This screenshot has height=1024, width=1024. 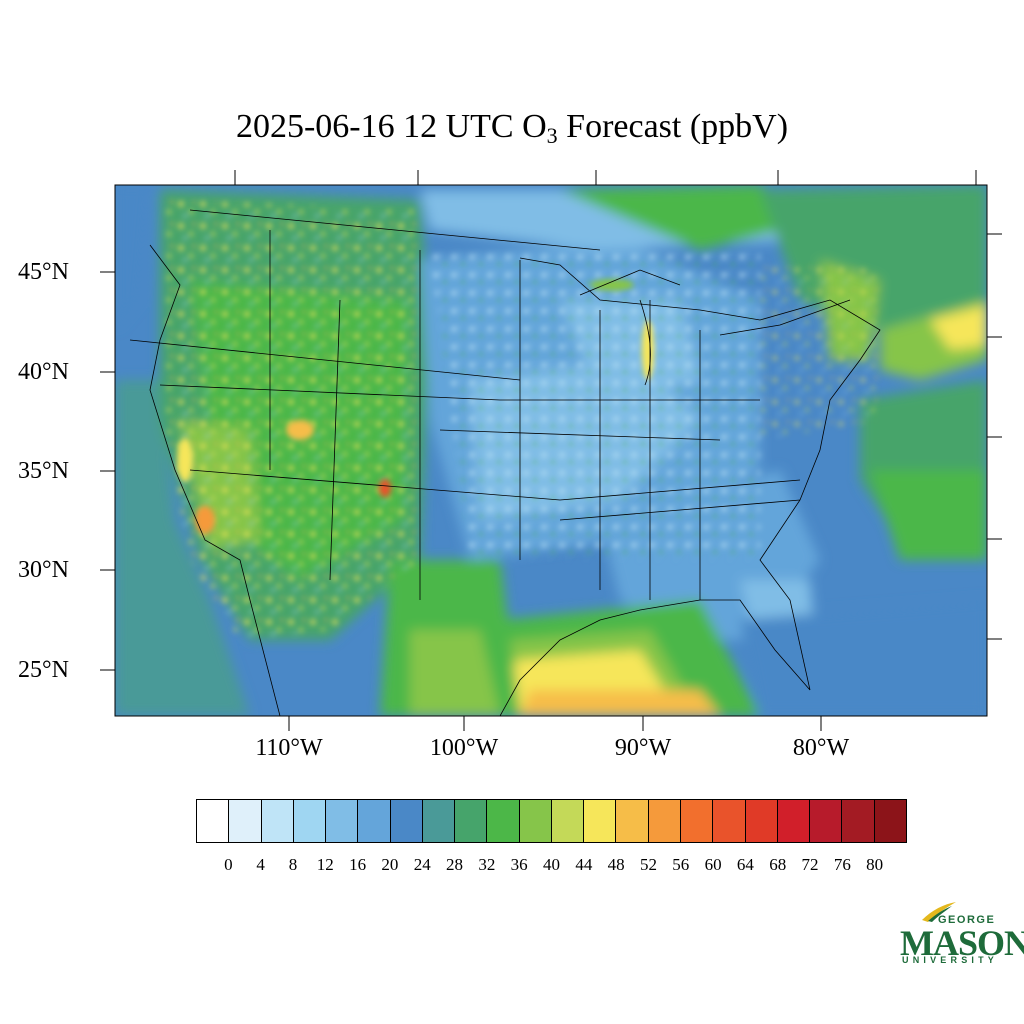 I want to click on colorbar-tick-label: 56, so click(x=681, y=864).